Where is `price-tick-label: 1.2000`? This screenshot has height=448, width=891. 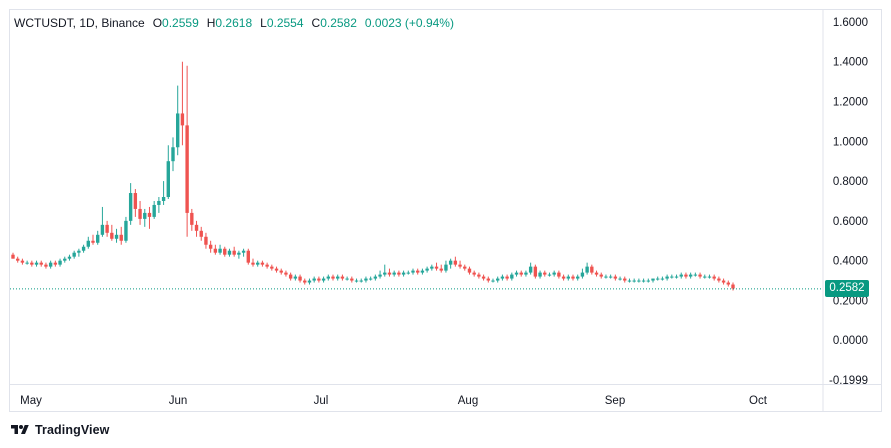 price-tick-label: 1.2000 is located at coordinates (850, 103).